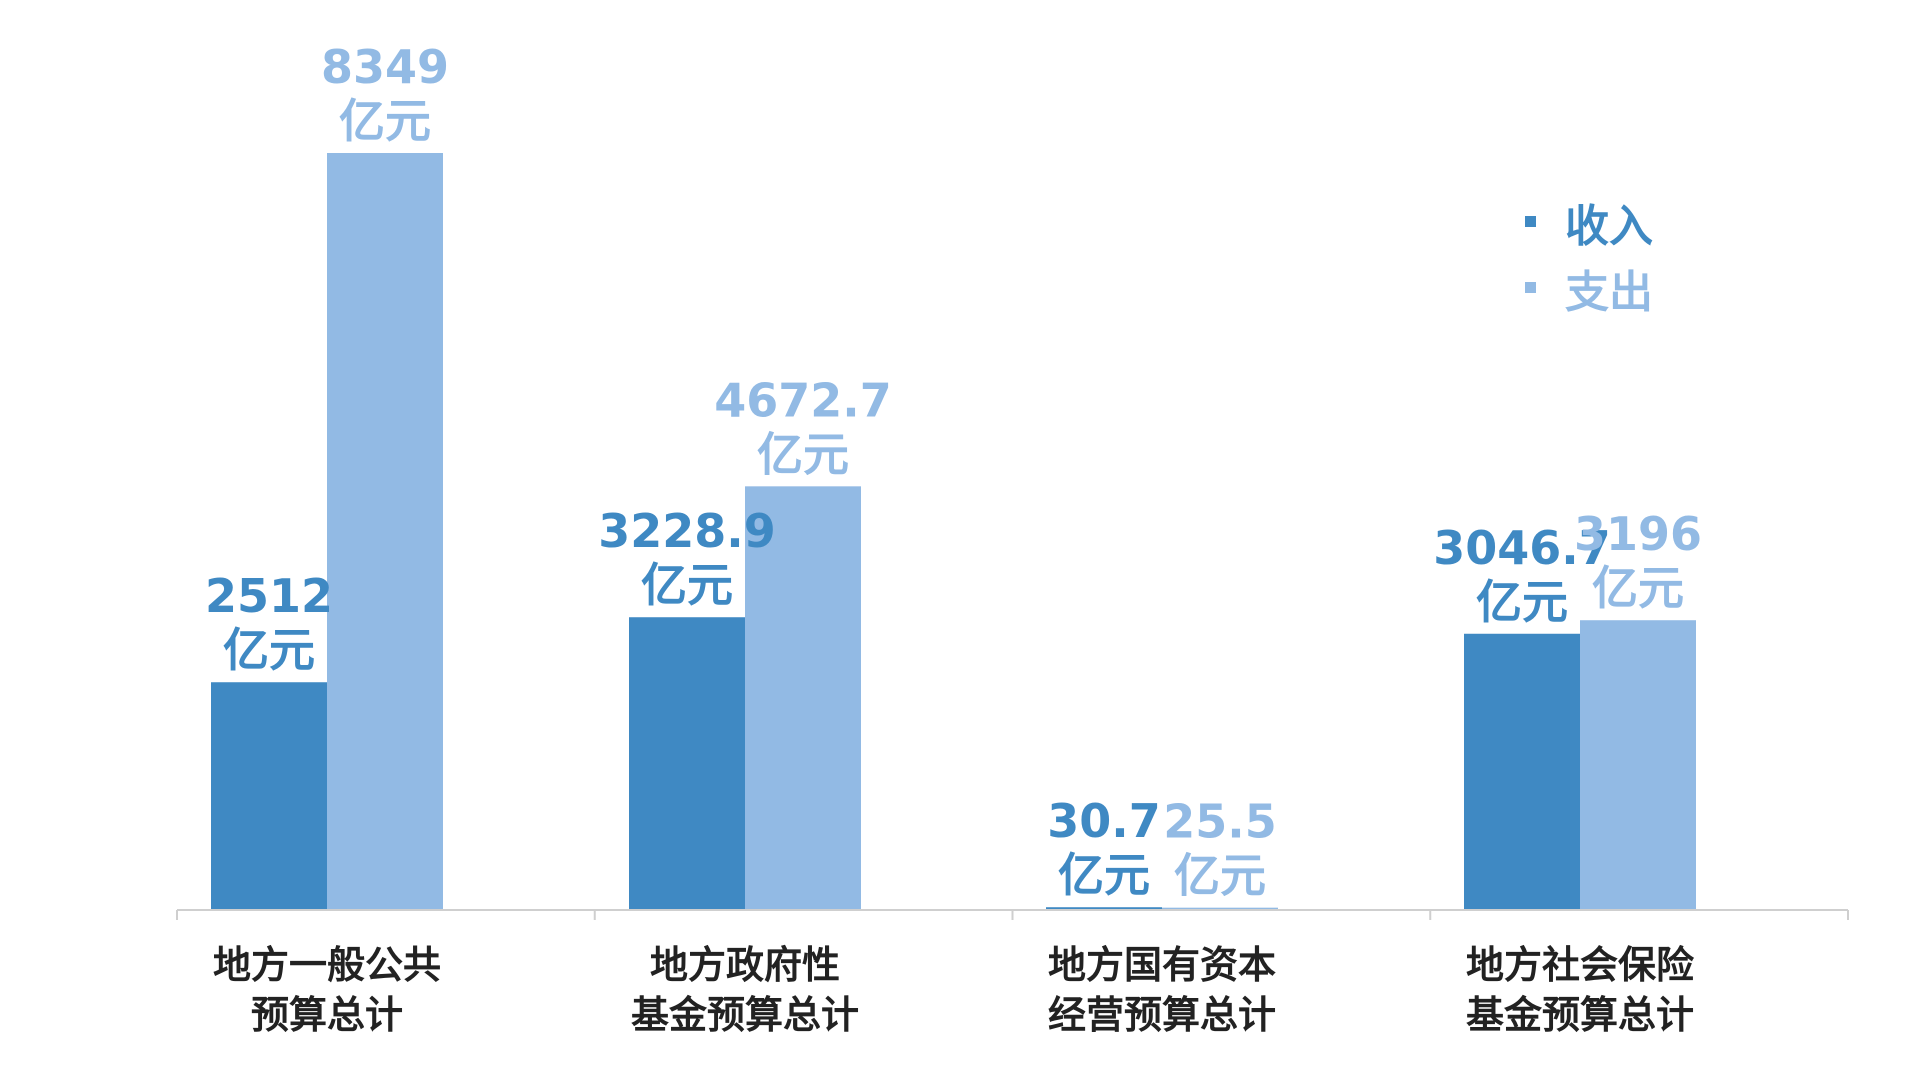 This screenshot has height=1080, width=1920. What do you see at coordinates (269, 650) in the screenshot?
I see `unit-label-income-0: 亿元` at bounding box center [269, 650].